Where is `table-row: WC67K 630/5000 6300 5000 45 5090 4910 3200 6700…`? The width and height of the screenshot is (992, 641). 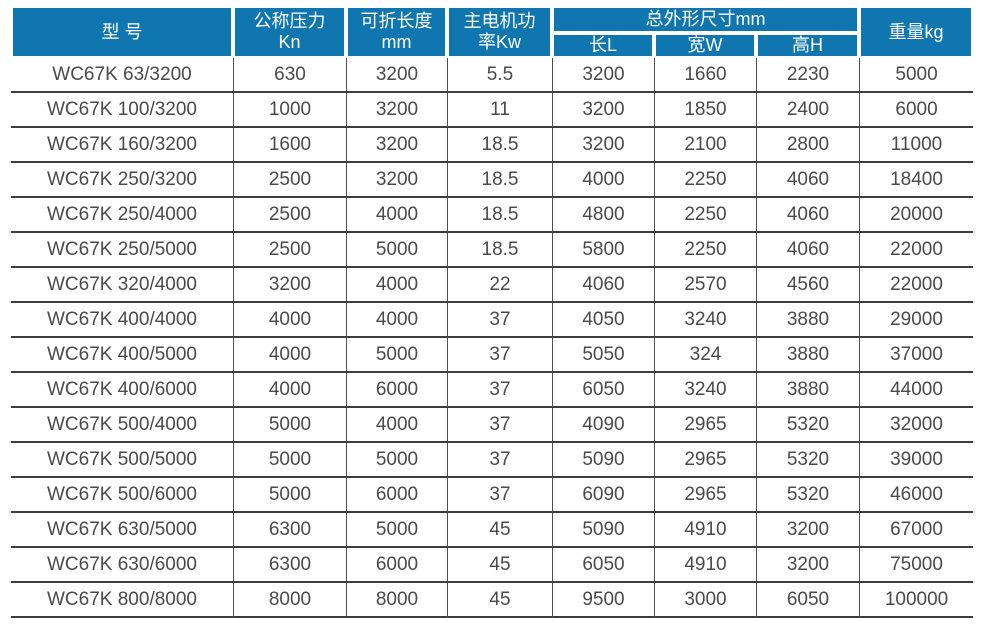
table-row: WC67K 630/5000 6300 5000 45 5090 4910 3200 6700… is located at coordinates (492, 530).